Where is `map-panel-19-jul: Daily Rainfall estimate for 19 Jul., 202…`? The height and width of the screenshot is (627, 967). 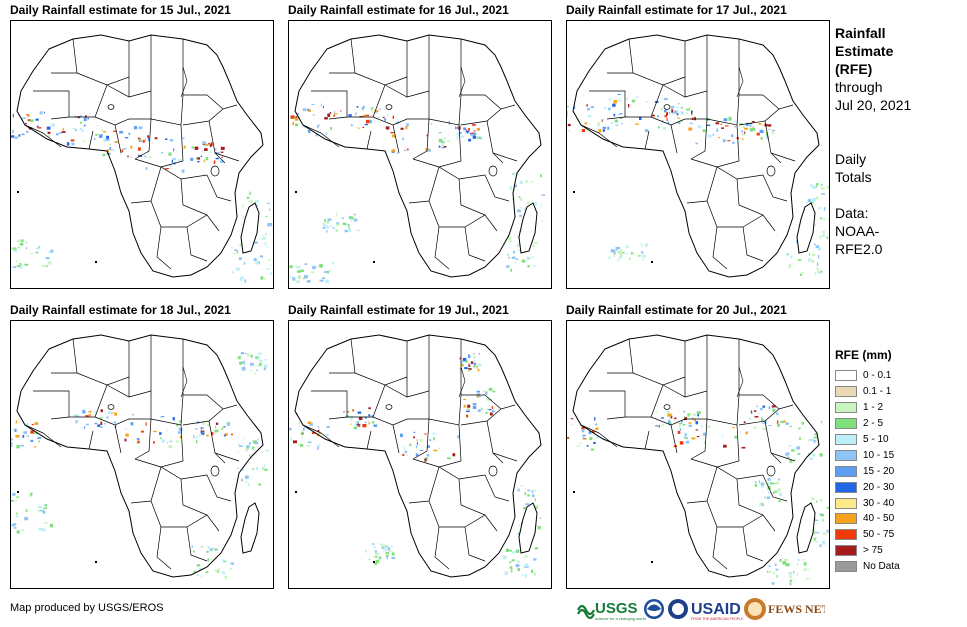
map-panel-19-jul: Daily Rainfall estimate for 19 Jul., 202… is located at coordinates (420, 445).